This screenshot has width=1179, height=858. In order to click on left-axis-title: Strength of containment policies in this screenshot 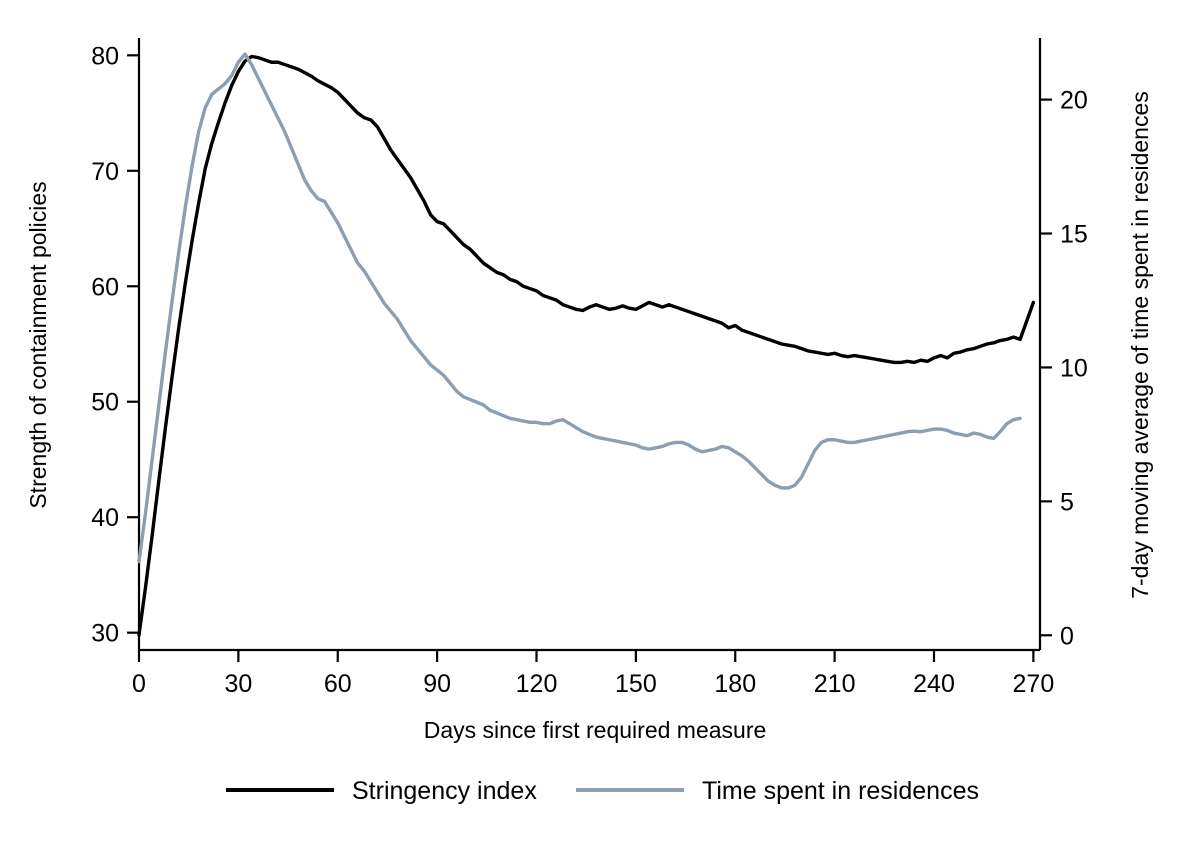, I will do `click(38, 344)`.